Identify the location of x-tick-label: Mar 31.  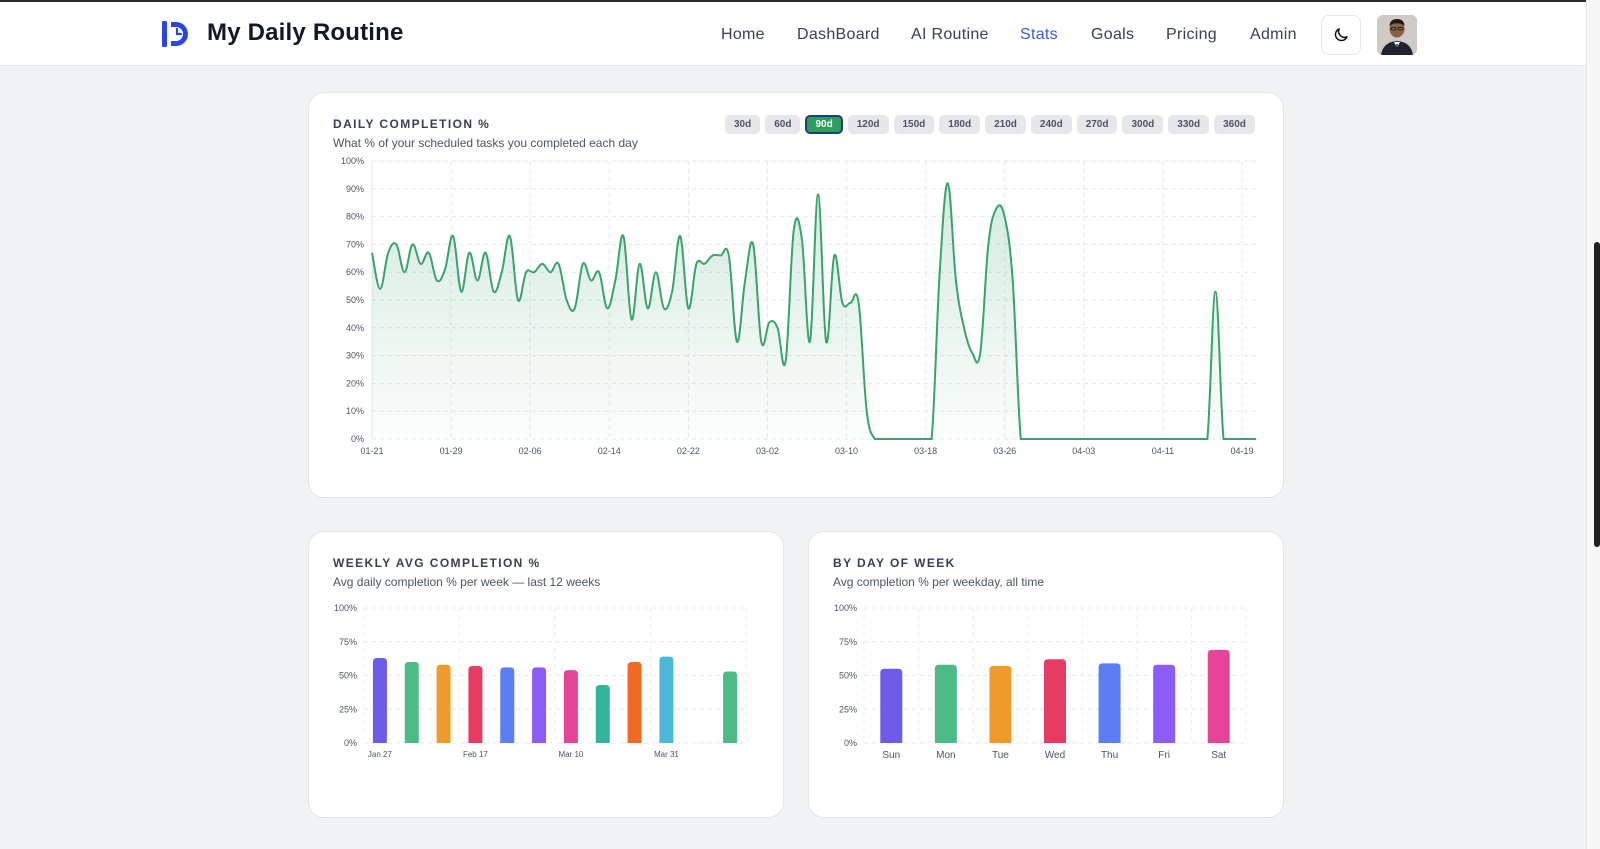
(666, 754).